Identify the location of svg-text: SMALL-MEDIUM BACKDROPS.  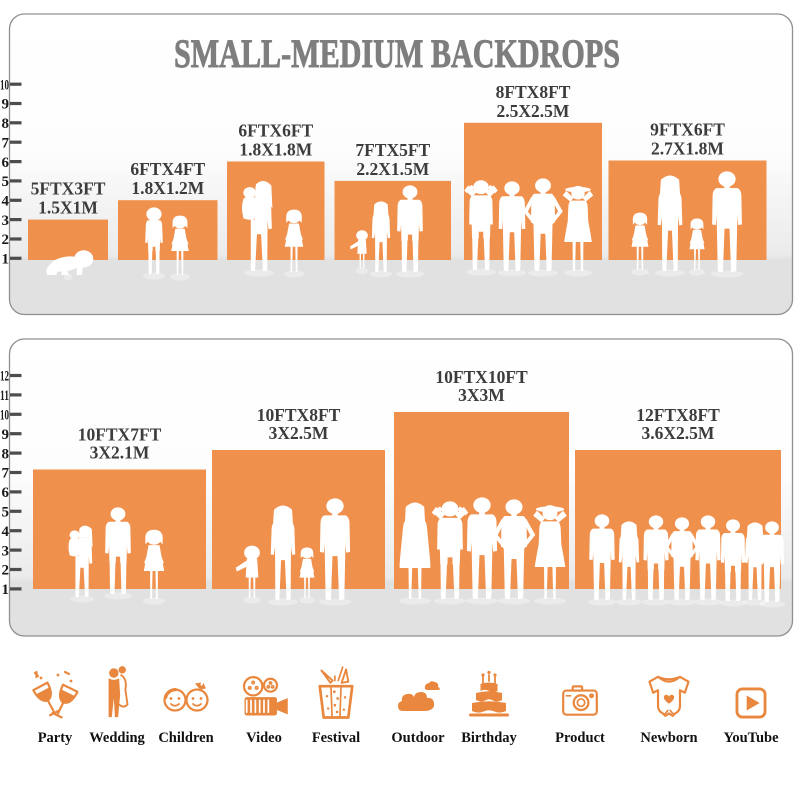
(397, 53).